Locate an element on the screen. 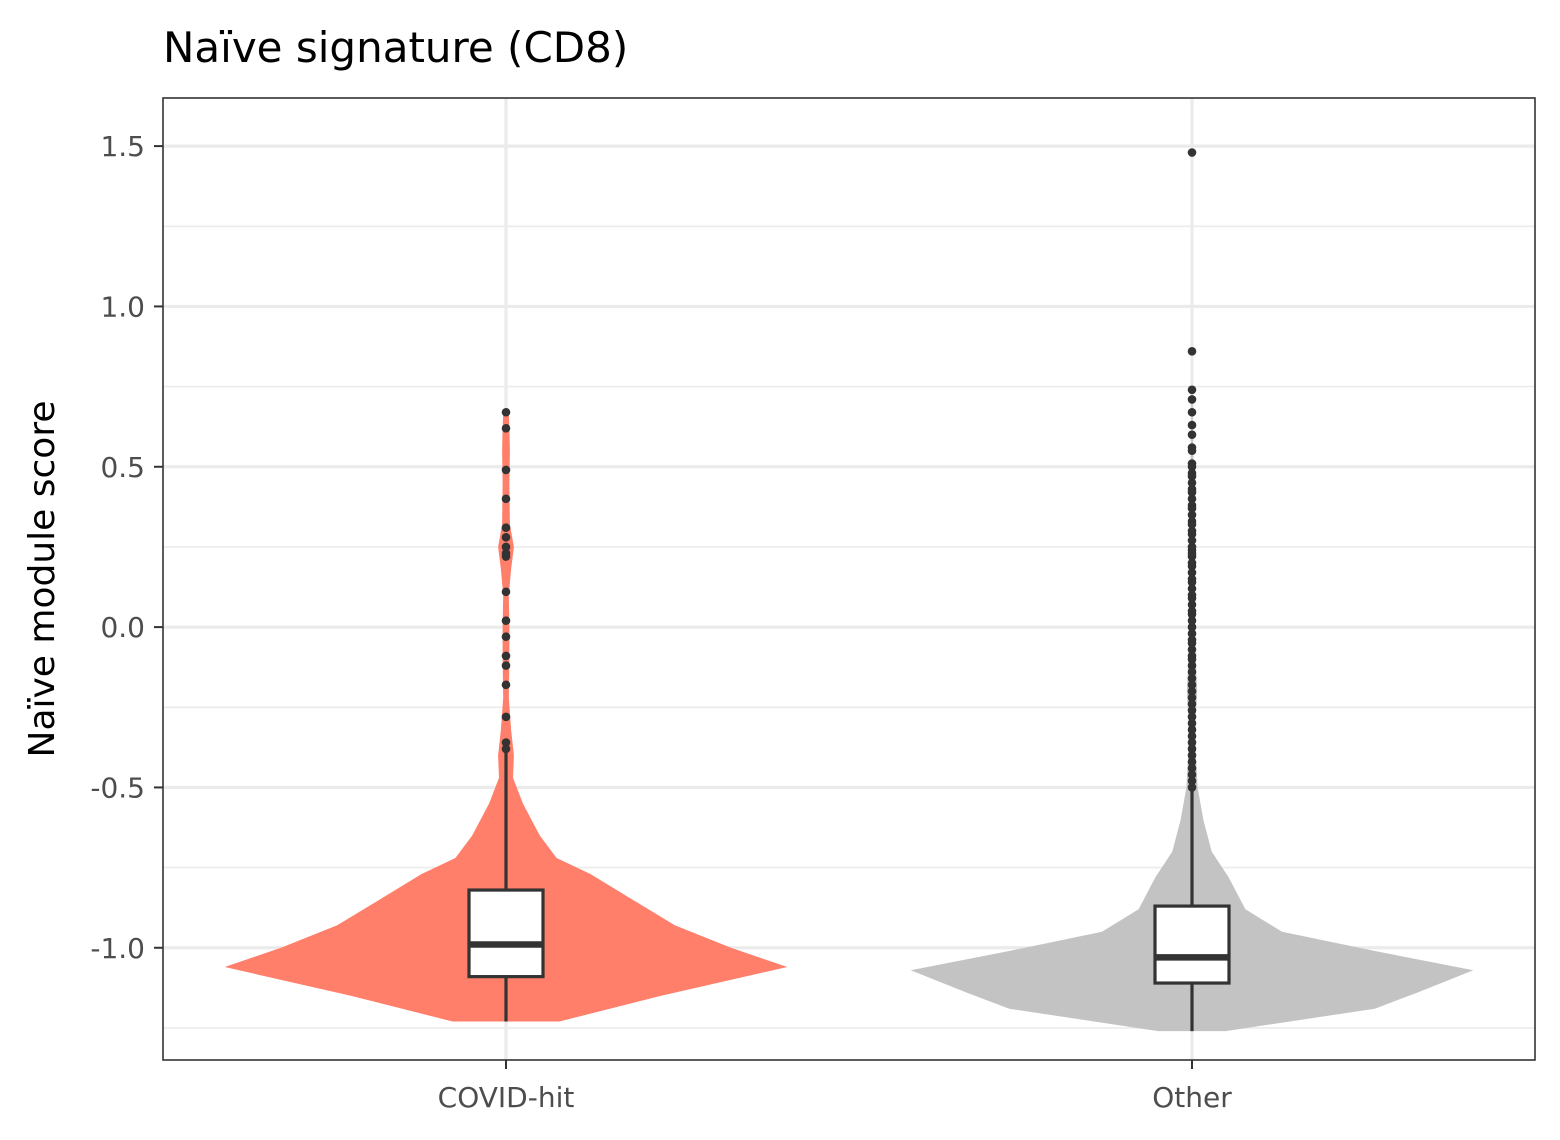  x-axis: COVID-hit Other is located at coordinates (835, 1087).